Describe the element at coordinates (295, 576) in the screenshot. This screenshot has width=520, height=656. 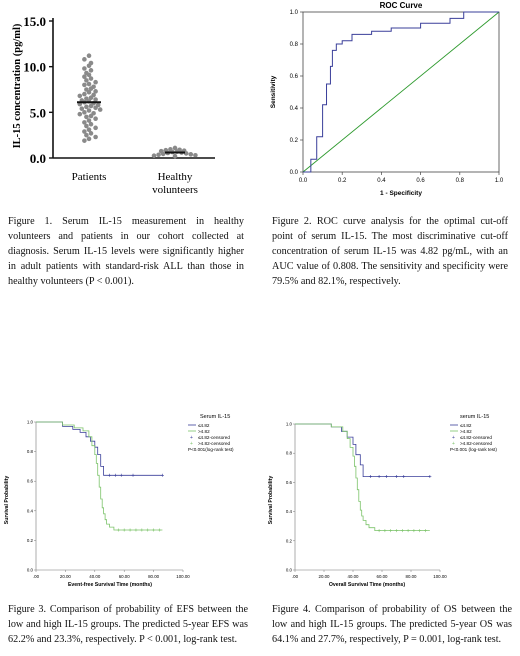
I see `x-tick-label: .00` at that location.